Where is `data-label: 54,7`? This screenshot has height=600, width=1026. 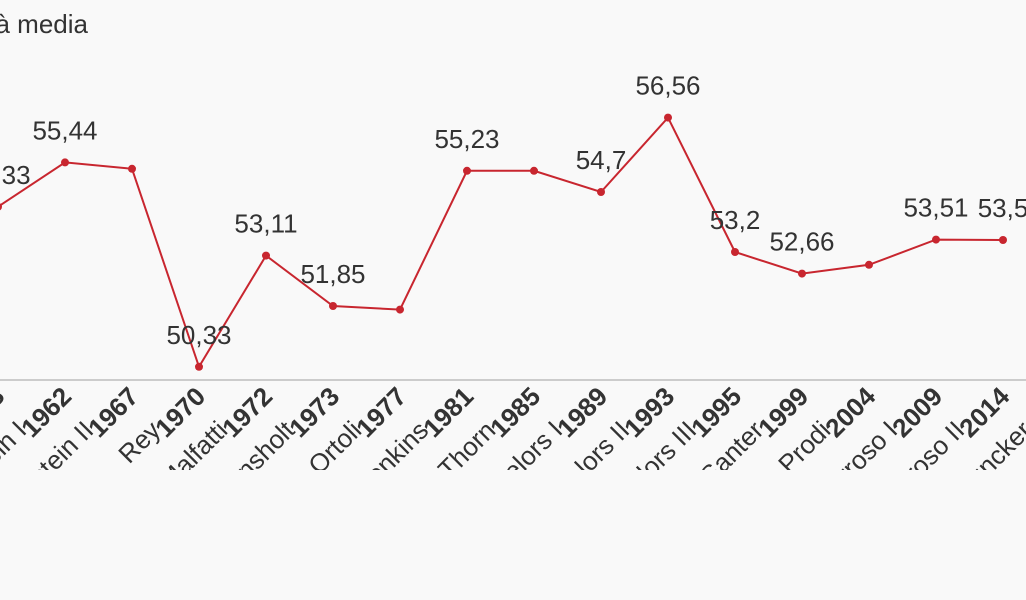
data-label: 54,7 is located at coordinates (601, 160).